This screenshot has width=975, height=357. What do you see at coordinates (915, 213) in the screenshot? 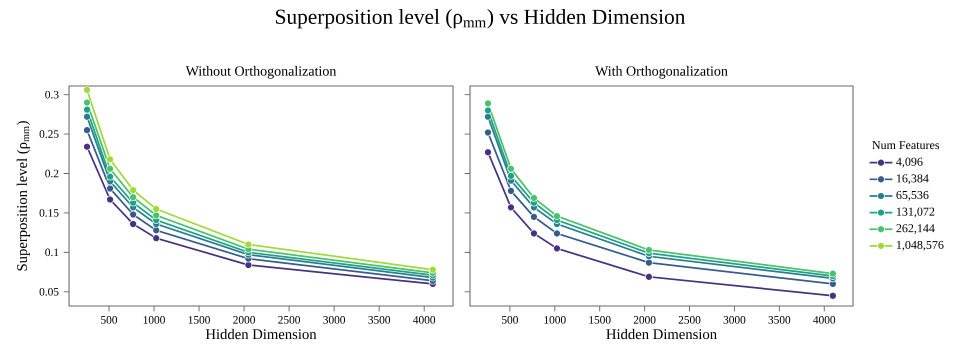
I see `legend-label: 131,072` at bounding box center [915, 213].